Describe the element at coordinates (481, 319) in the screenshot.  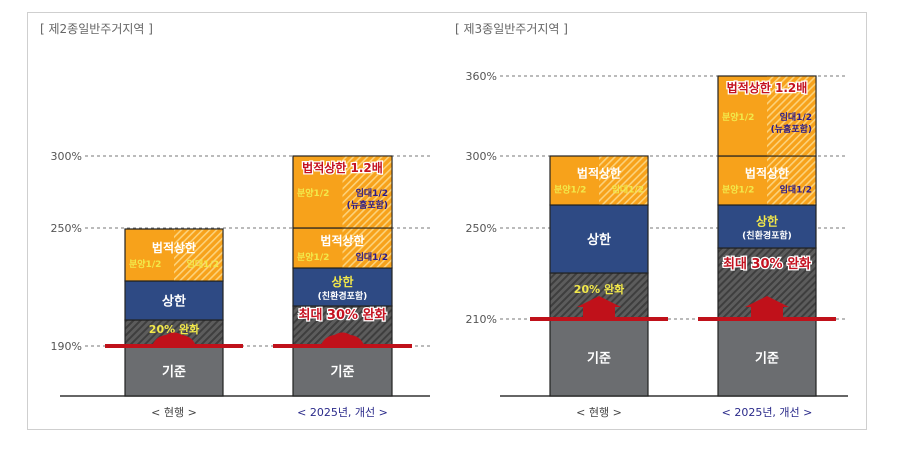
I see `y-tick-label: 210%` at that location.